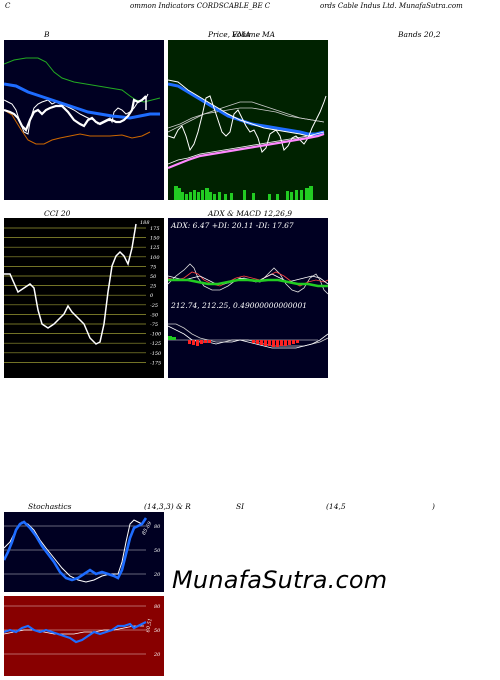  I want to click on stochastics-panel: 80 50 20 85.69, so click(84, 552).